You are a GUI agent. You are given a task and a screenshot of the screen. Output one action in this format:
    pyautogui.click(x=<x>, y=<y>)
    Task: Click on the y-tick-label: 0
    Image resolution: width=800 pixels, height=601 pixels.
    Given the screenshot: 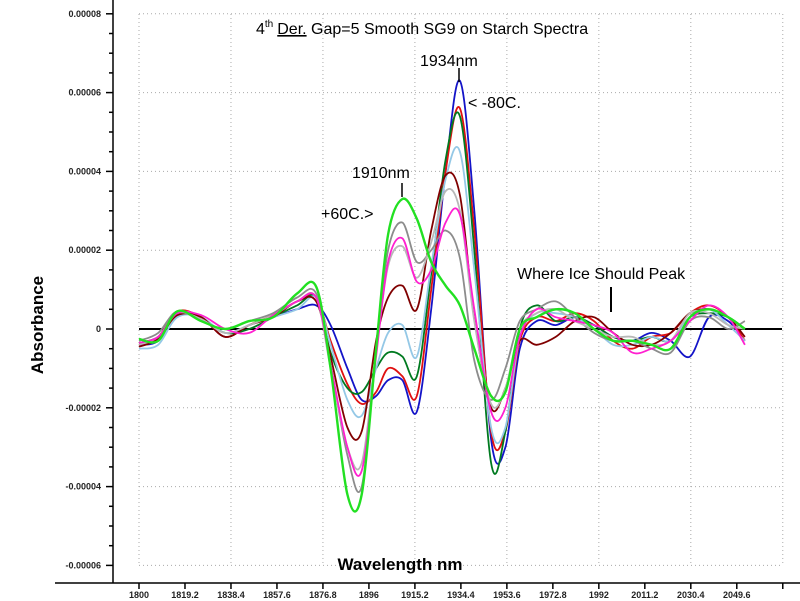 What is the action you would take?
    pyautogui.click(x=98, y=329)
    